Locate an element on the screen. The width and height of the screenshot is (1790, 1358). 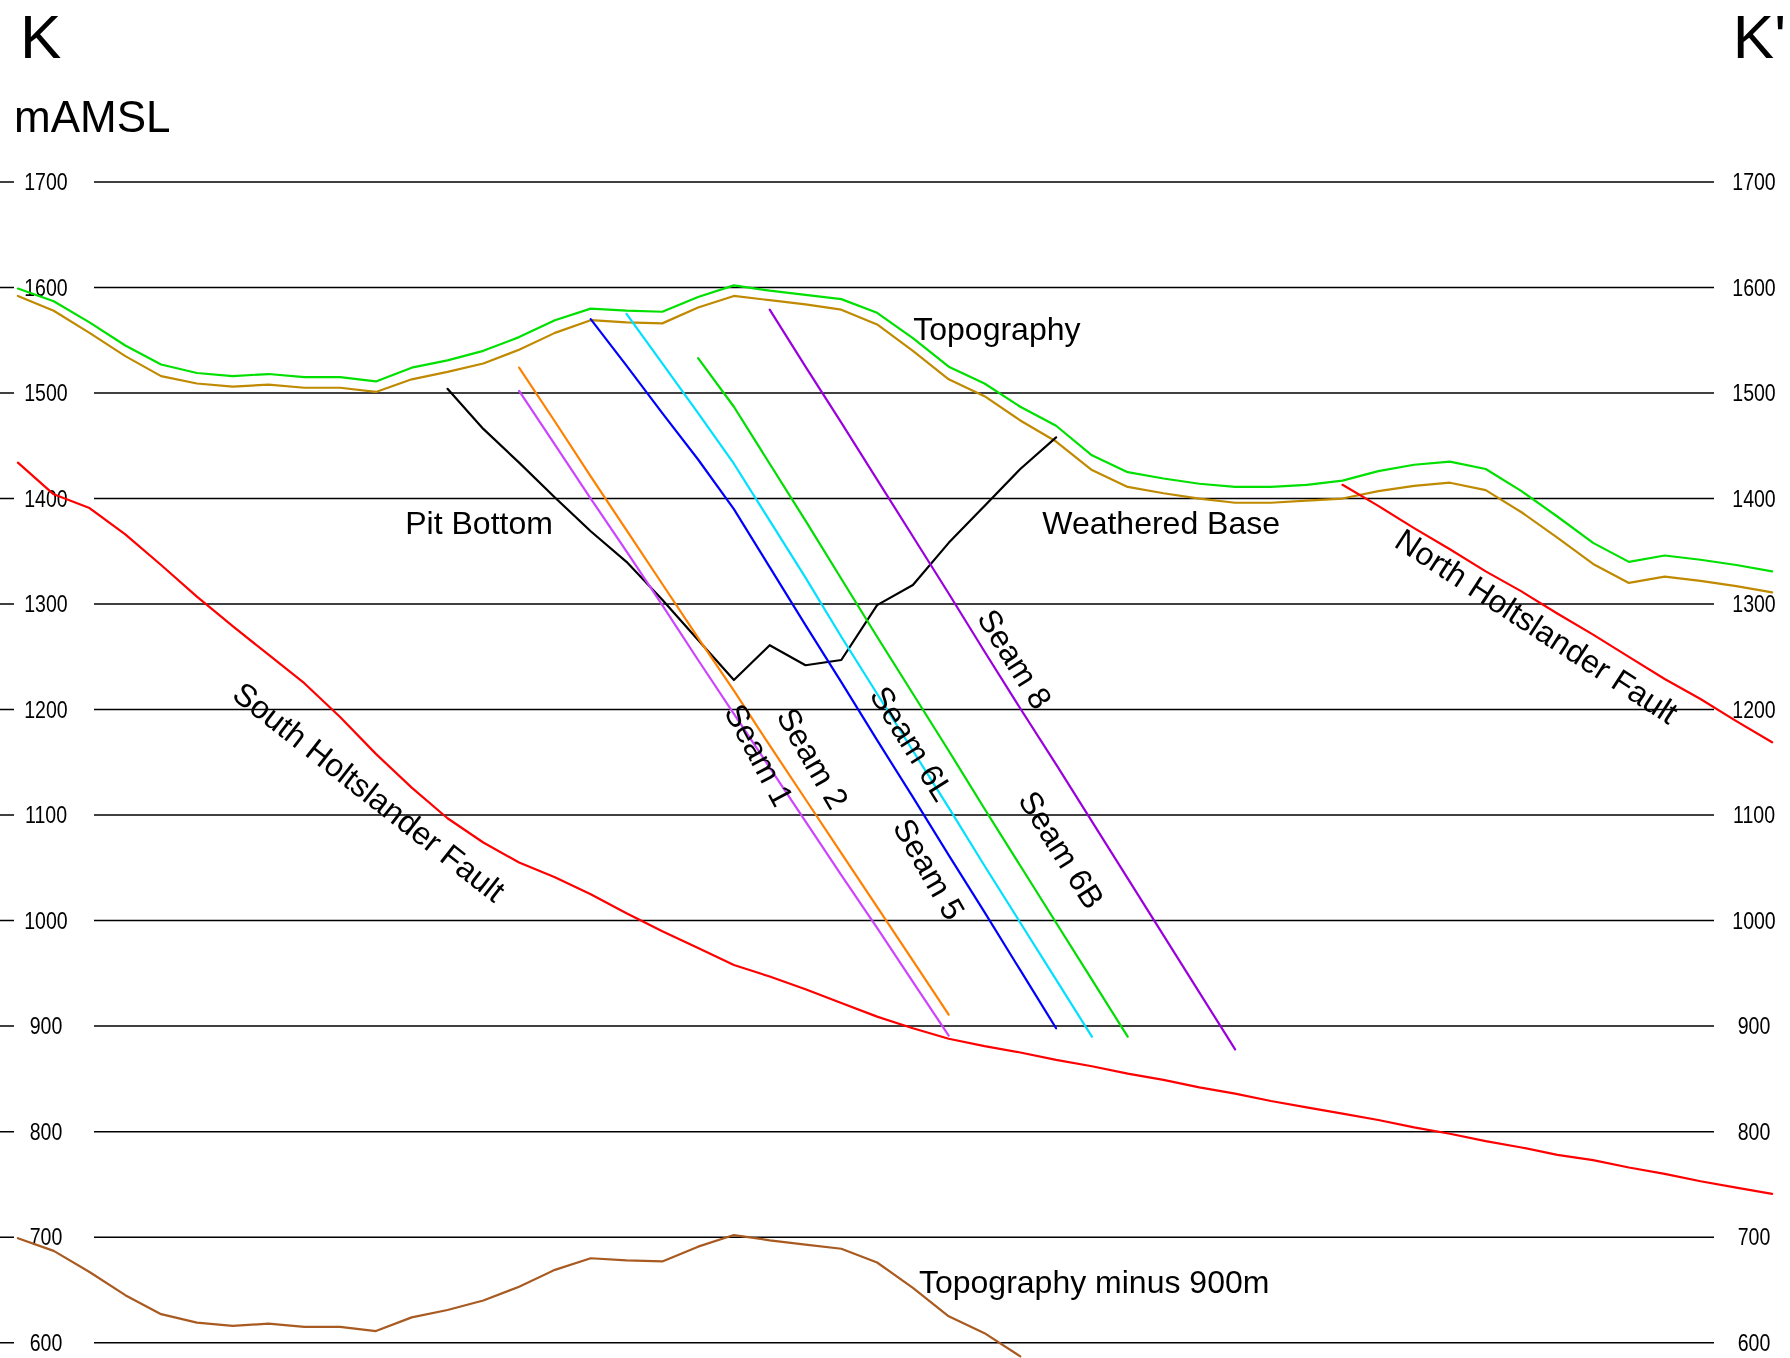
y-tick-label: 1000 is located at coordinates (46, 920).